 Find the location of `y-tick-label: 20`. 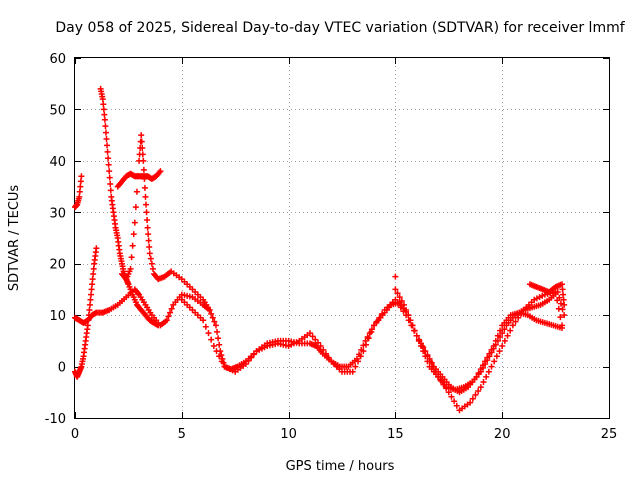

y-tick-label: 20 is located at coordinates (57, 265).